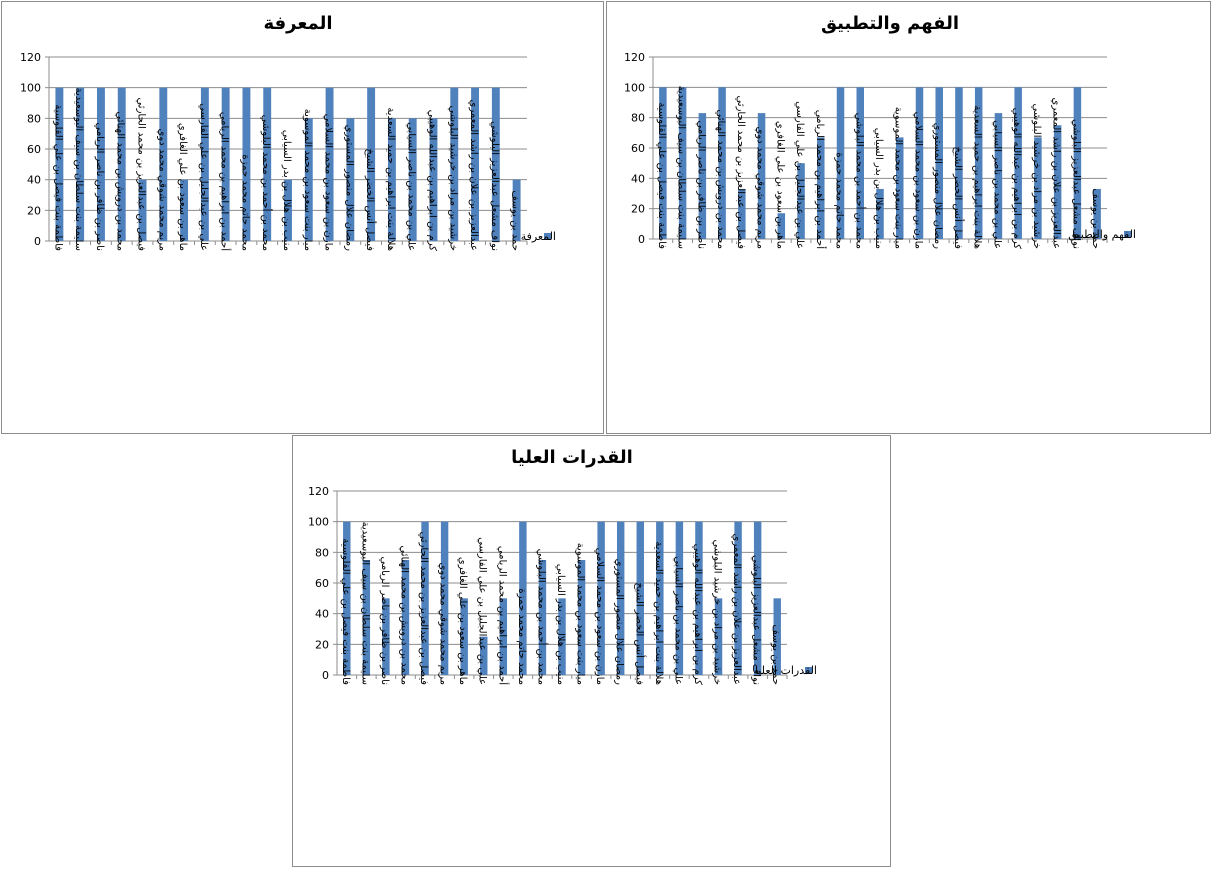 The image size is (1213, 870). I want to click on y-tick-label: 20, so click(322, 644).